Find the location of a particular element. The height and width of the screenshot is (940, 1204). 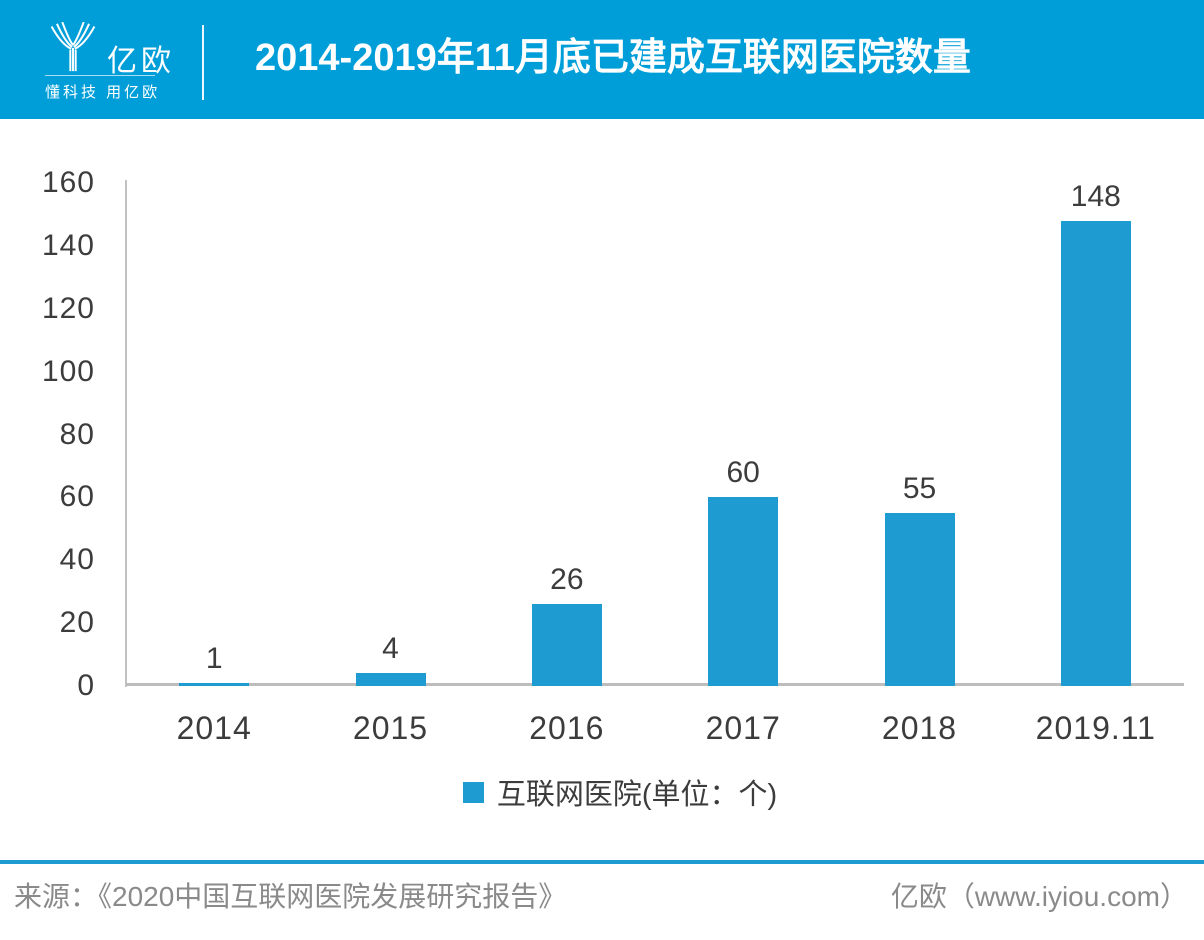

header-banner: 亿欧 懂科技 用亿欧 2014-2019年11月底已建成互联网医院数量 is located at coordinates (602, 59).